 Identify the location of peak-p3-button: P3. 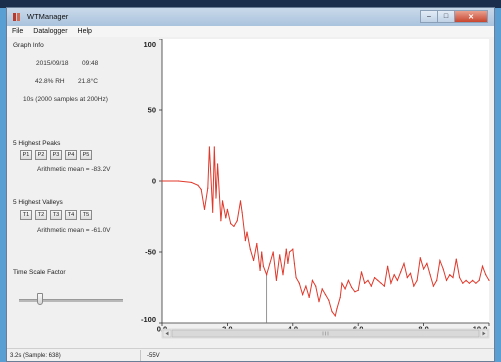
(56, 155).